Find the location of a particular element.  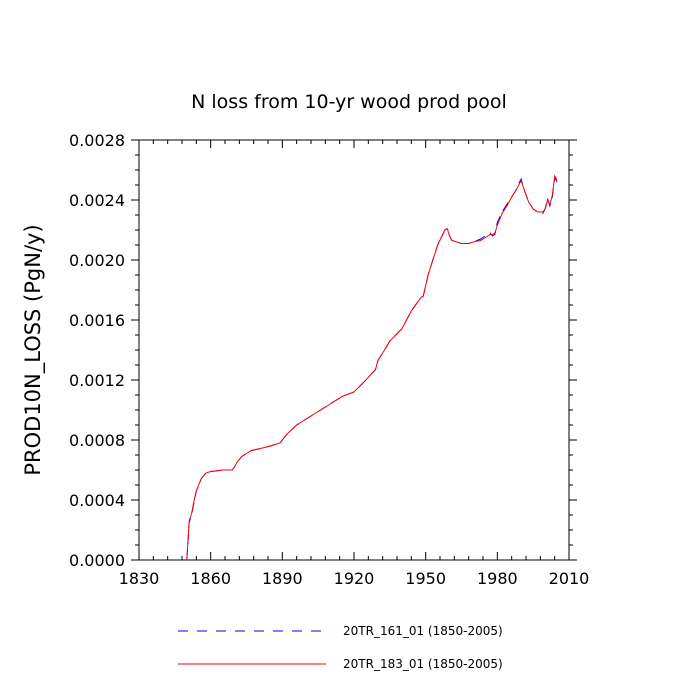

legend-label-2: 20TR_183_01 (1850-2005) is located at coordinates (423, 664).